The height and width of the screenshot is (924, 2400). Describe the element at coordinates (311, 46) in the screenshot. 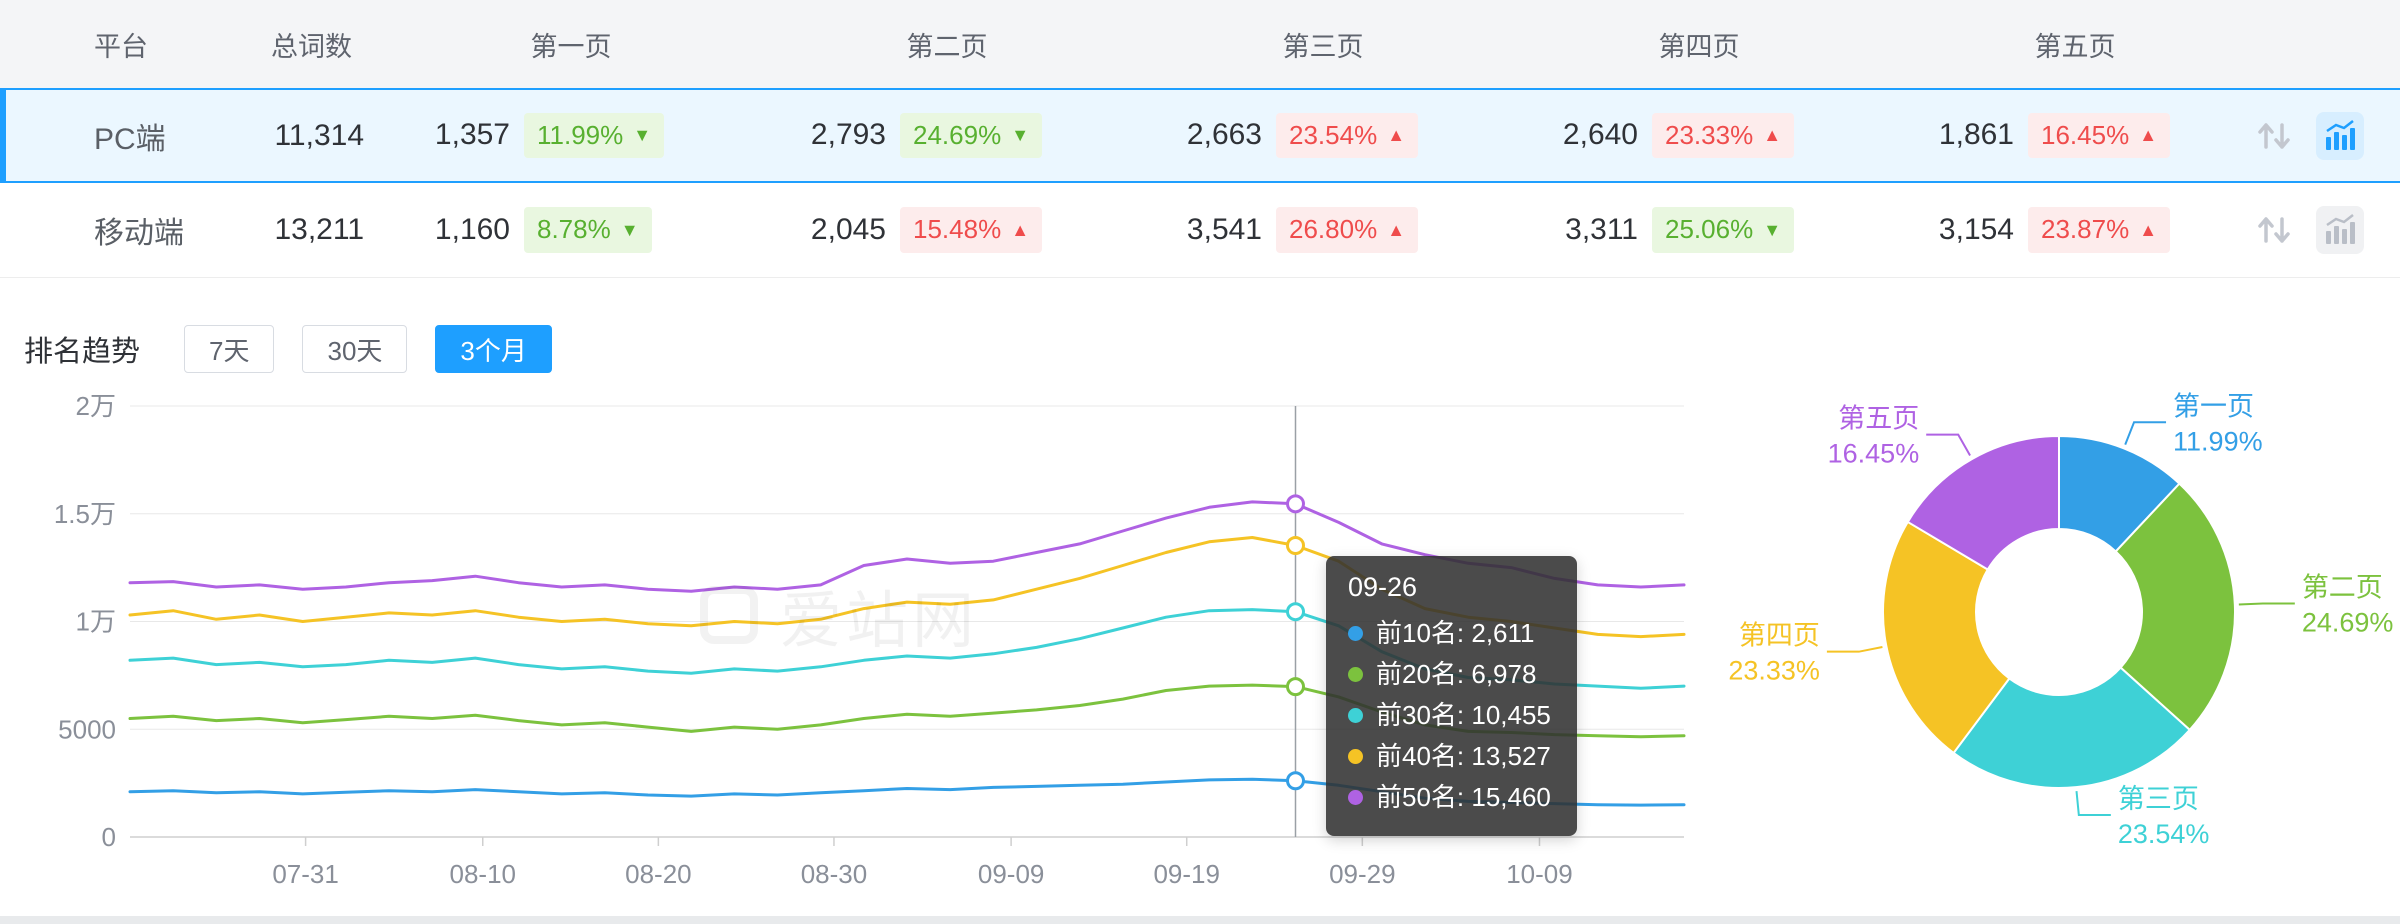

I see `col-header-total: 总词数` at that location.